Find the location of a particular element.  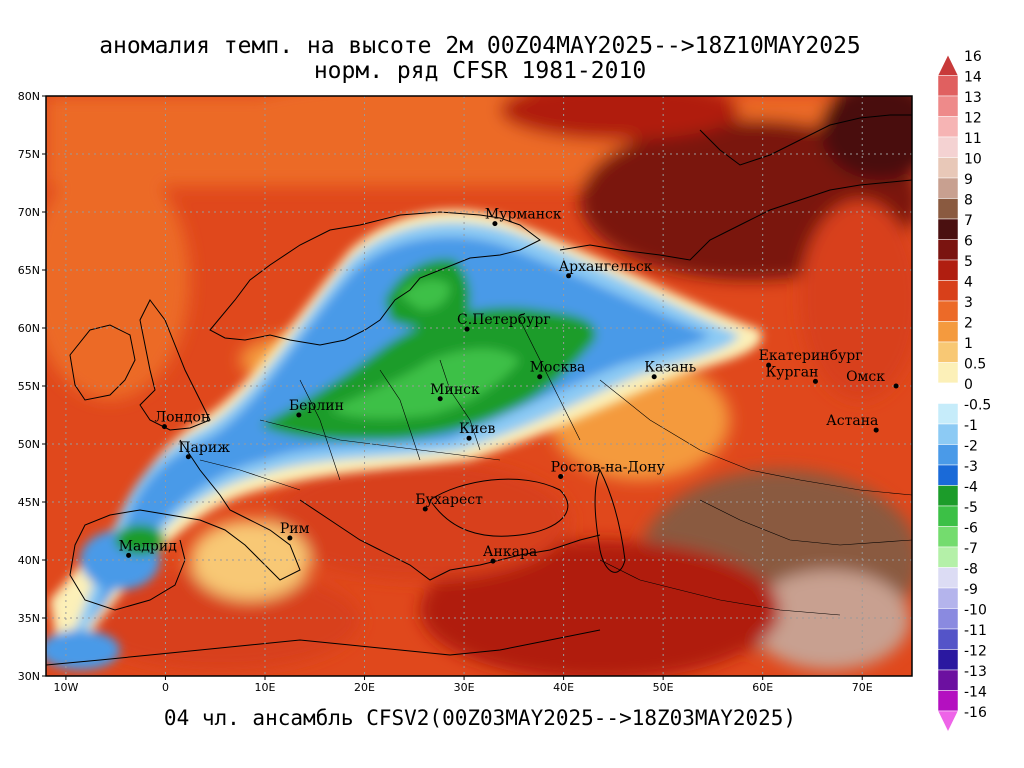

city-label: Москва is located at coordinates (558, 368).